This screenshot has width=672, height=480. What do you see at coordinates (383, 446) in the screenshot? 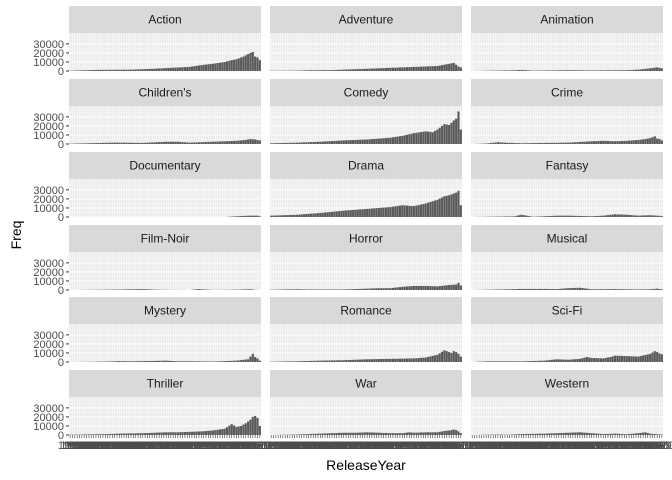
I see `x-tick-label: 1967` at bounding box center [383, 446].